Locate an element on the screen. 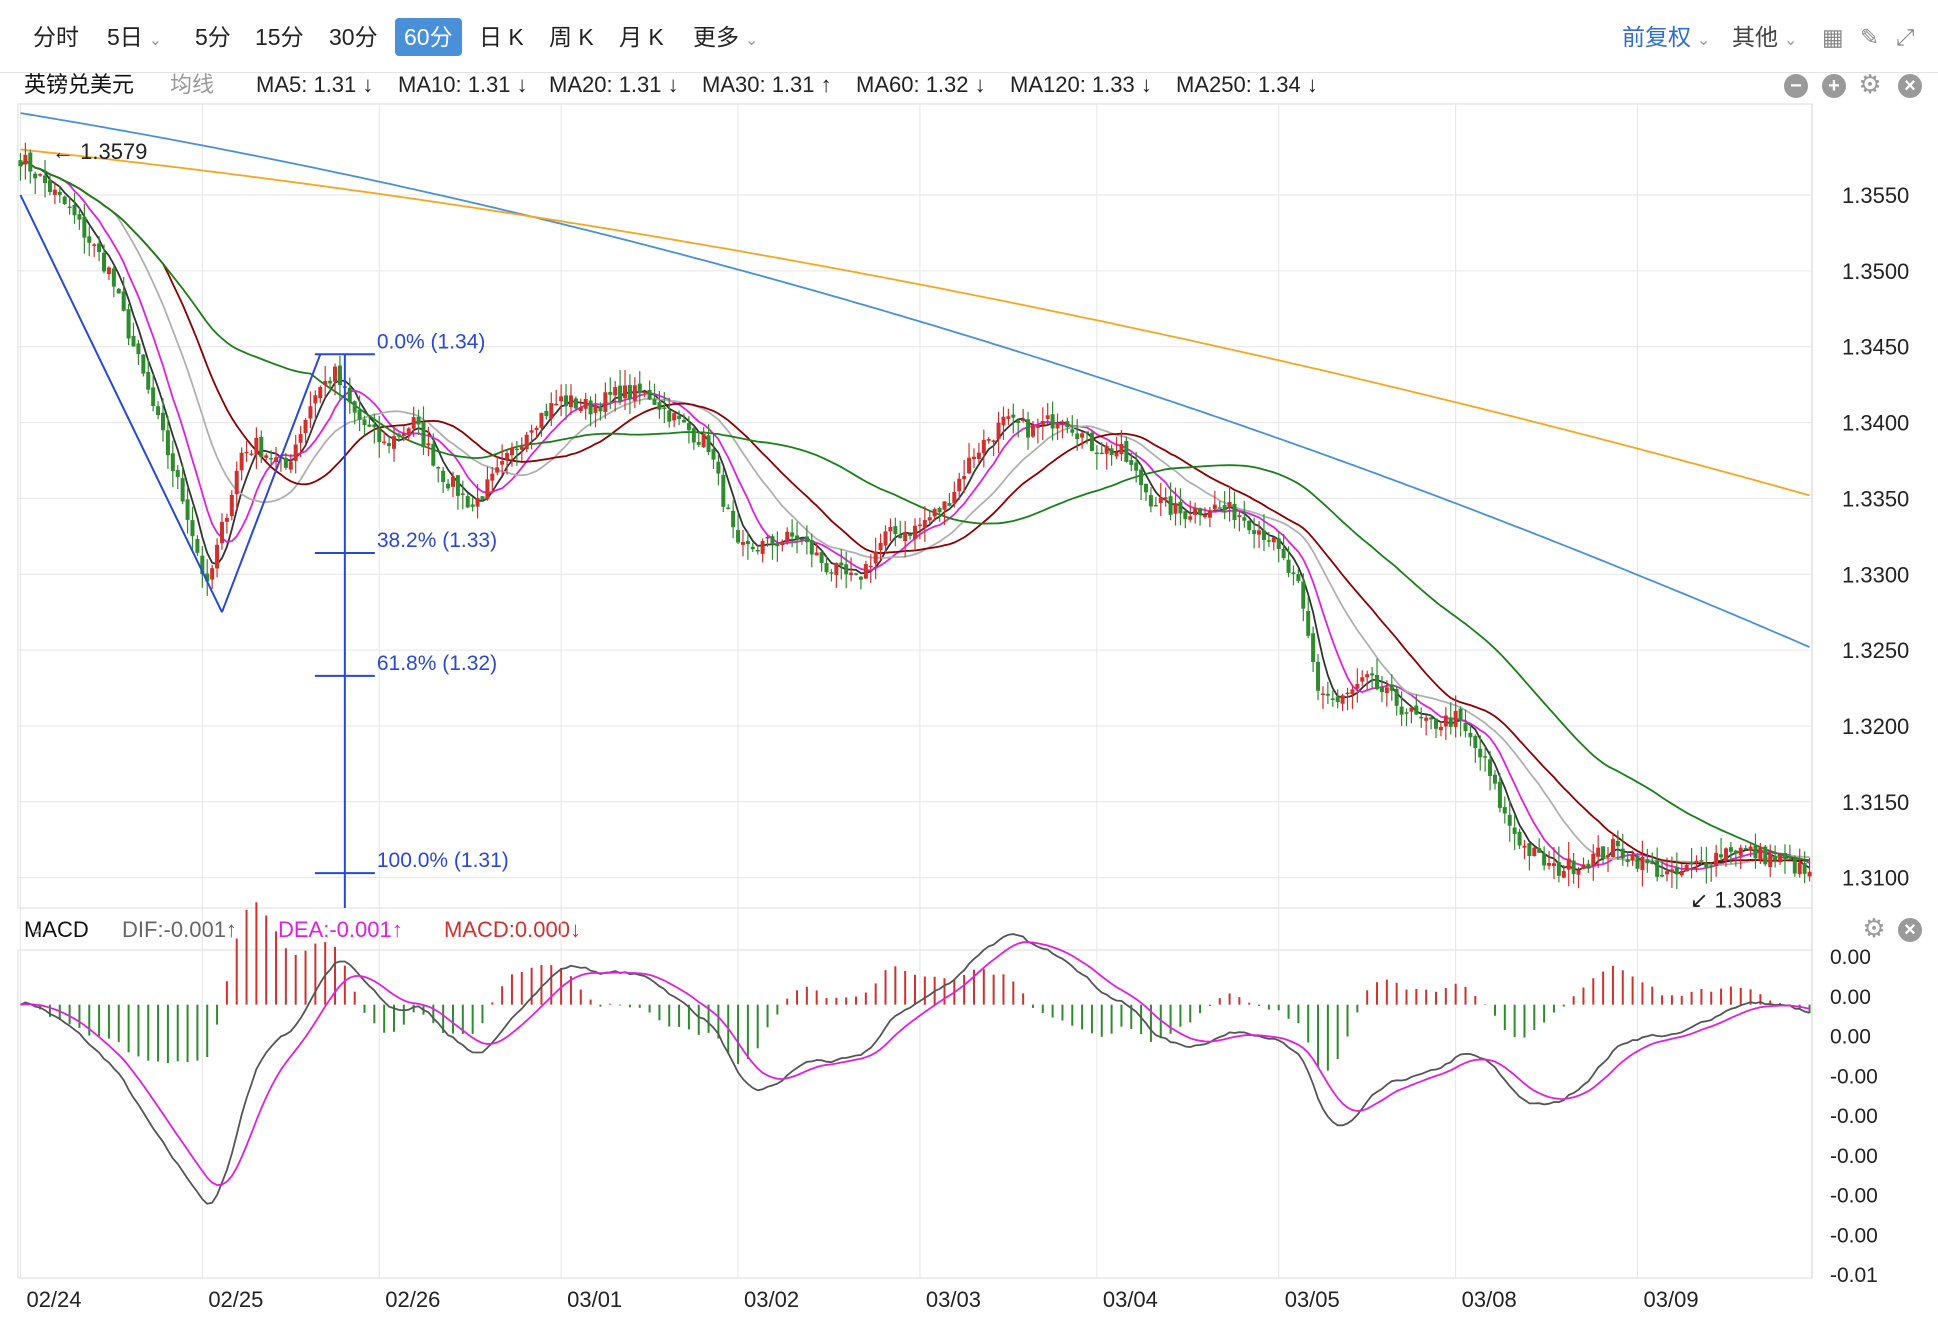 The height and width of the screenshot is (1326, 1938). tab-5day: 5日 ⌄ is located at coordinates (134, 37).